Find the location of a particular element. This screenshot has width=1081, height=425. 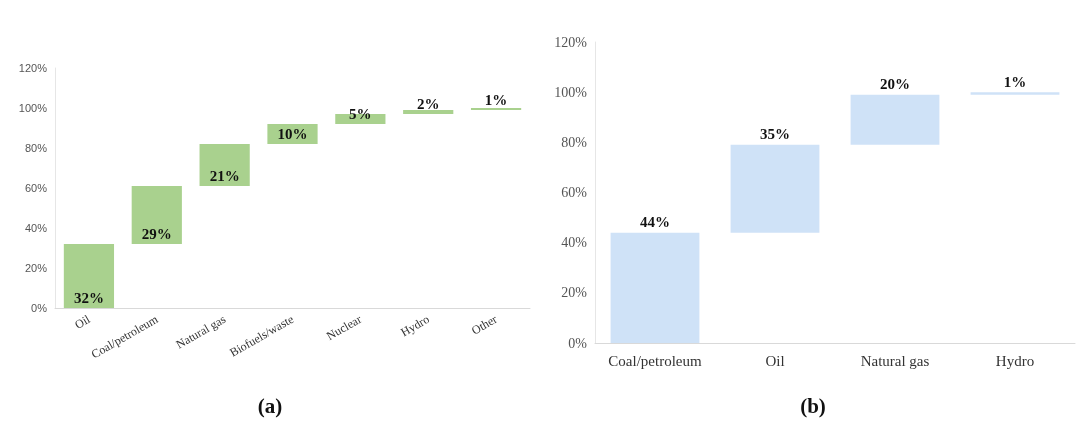

data-label: 44% is located at coordinates (655, 222).